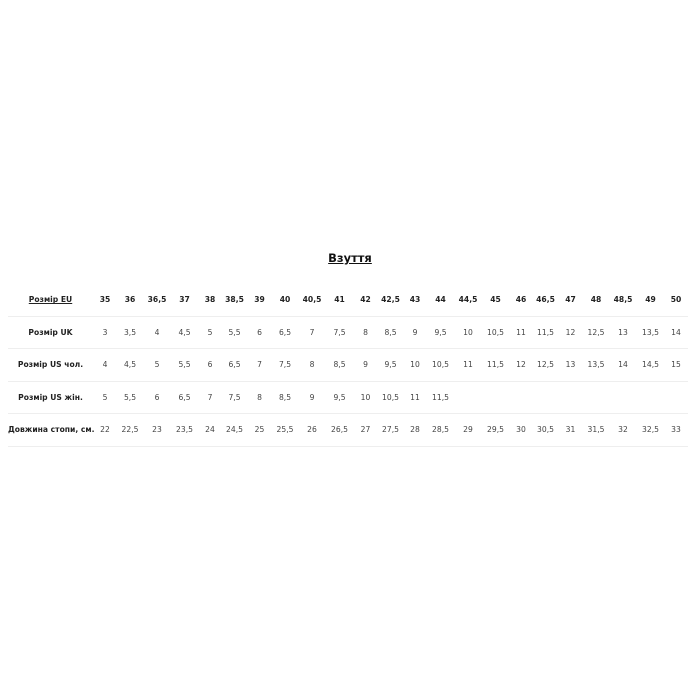  What do you see at coordinates (521, 430) in the screenshot?
I see `table-cell: 30` at bounding box center [521, 430].